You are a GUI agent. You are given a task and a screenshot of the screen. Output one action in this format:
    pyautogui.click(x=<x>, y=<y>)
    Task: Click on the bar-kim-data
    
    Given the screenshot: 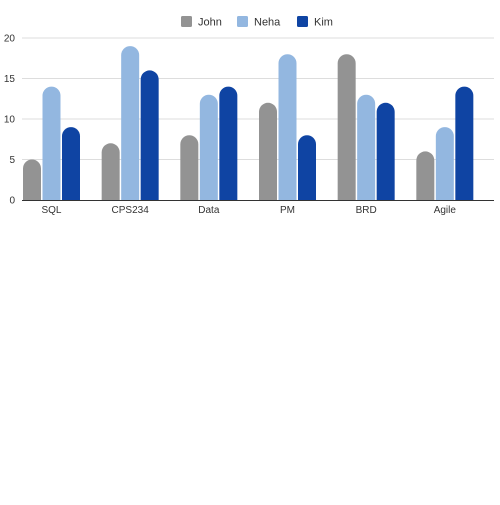 What is the action you would take?
    pyautogui.click(x=228, y=143)
    